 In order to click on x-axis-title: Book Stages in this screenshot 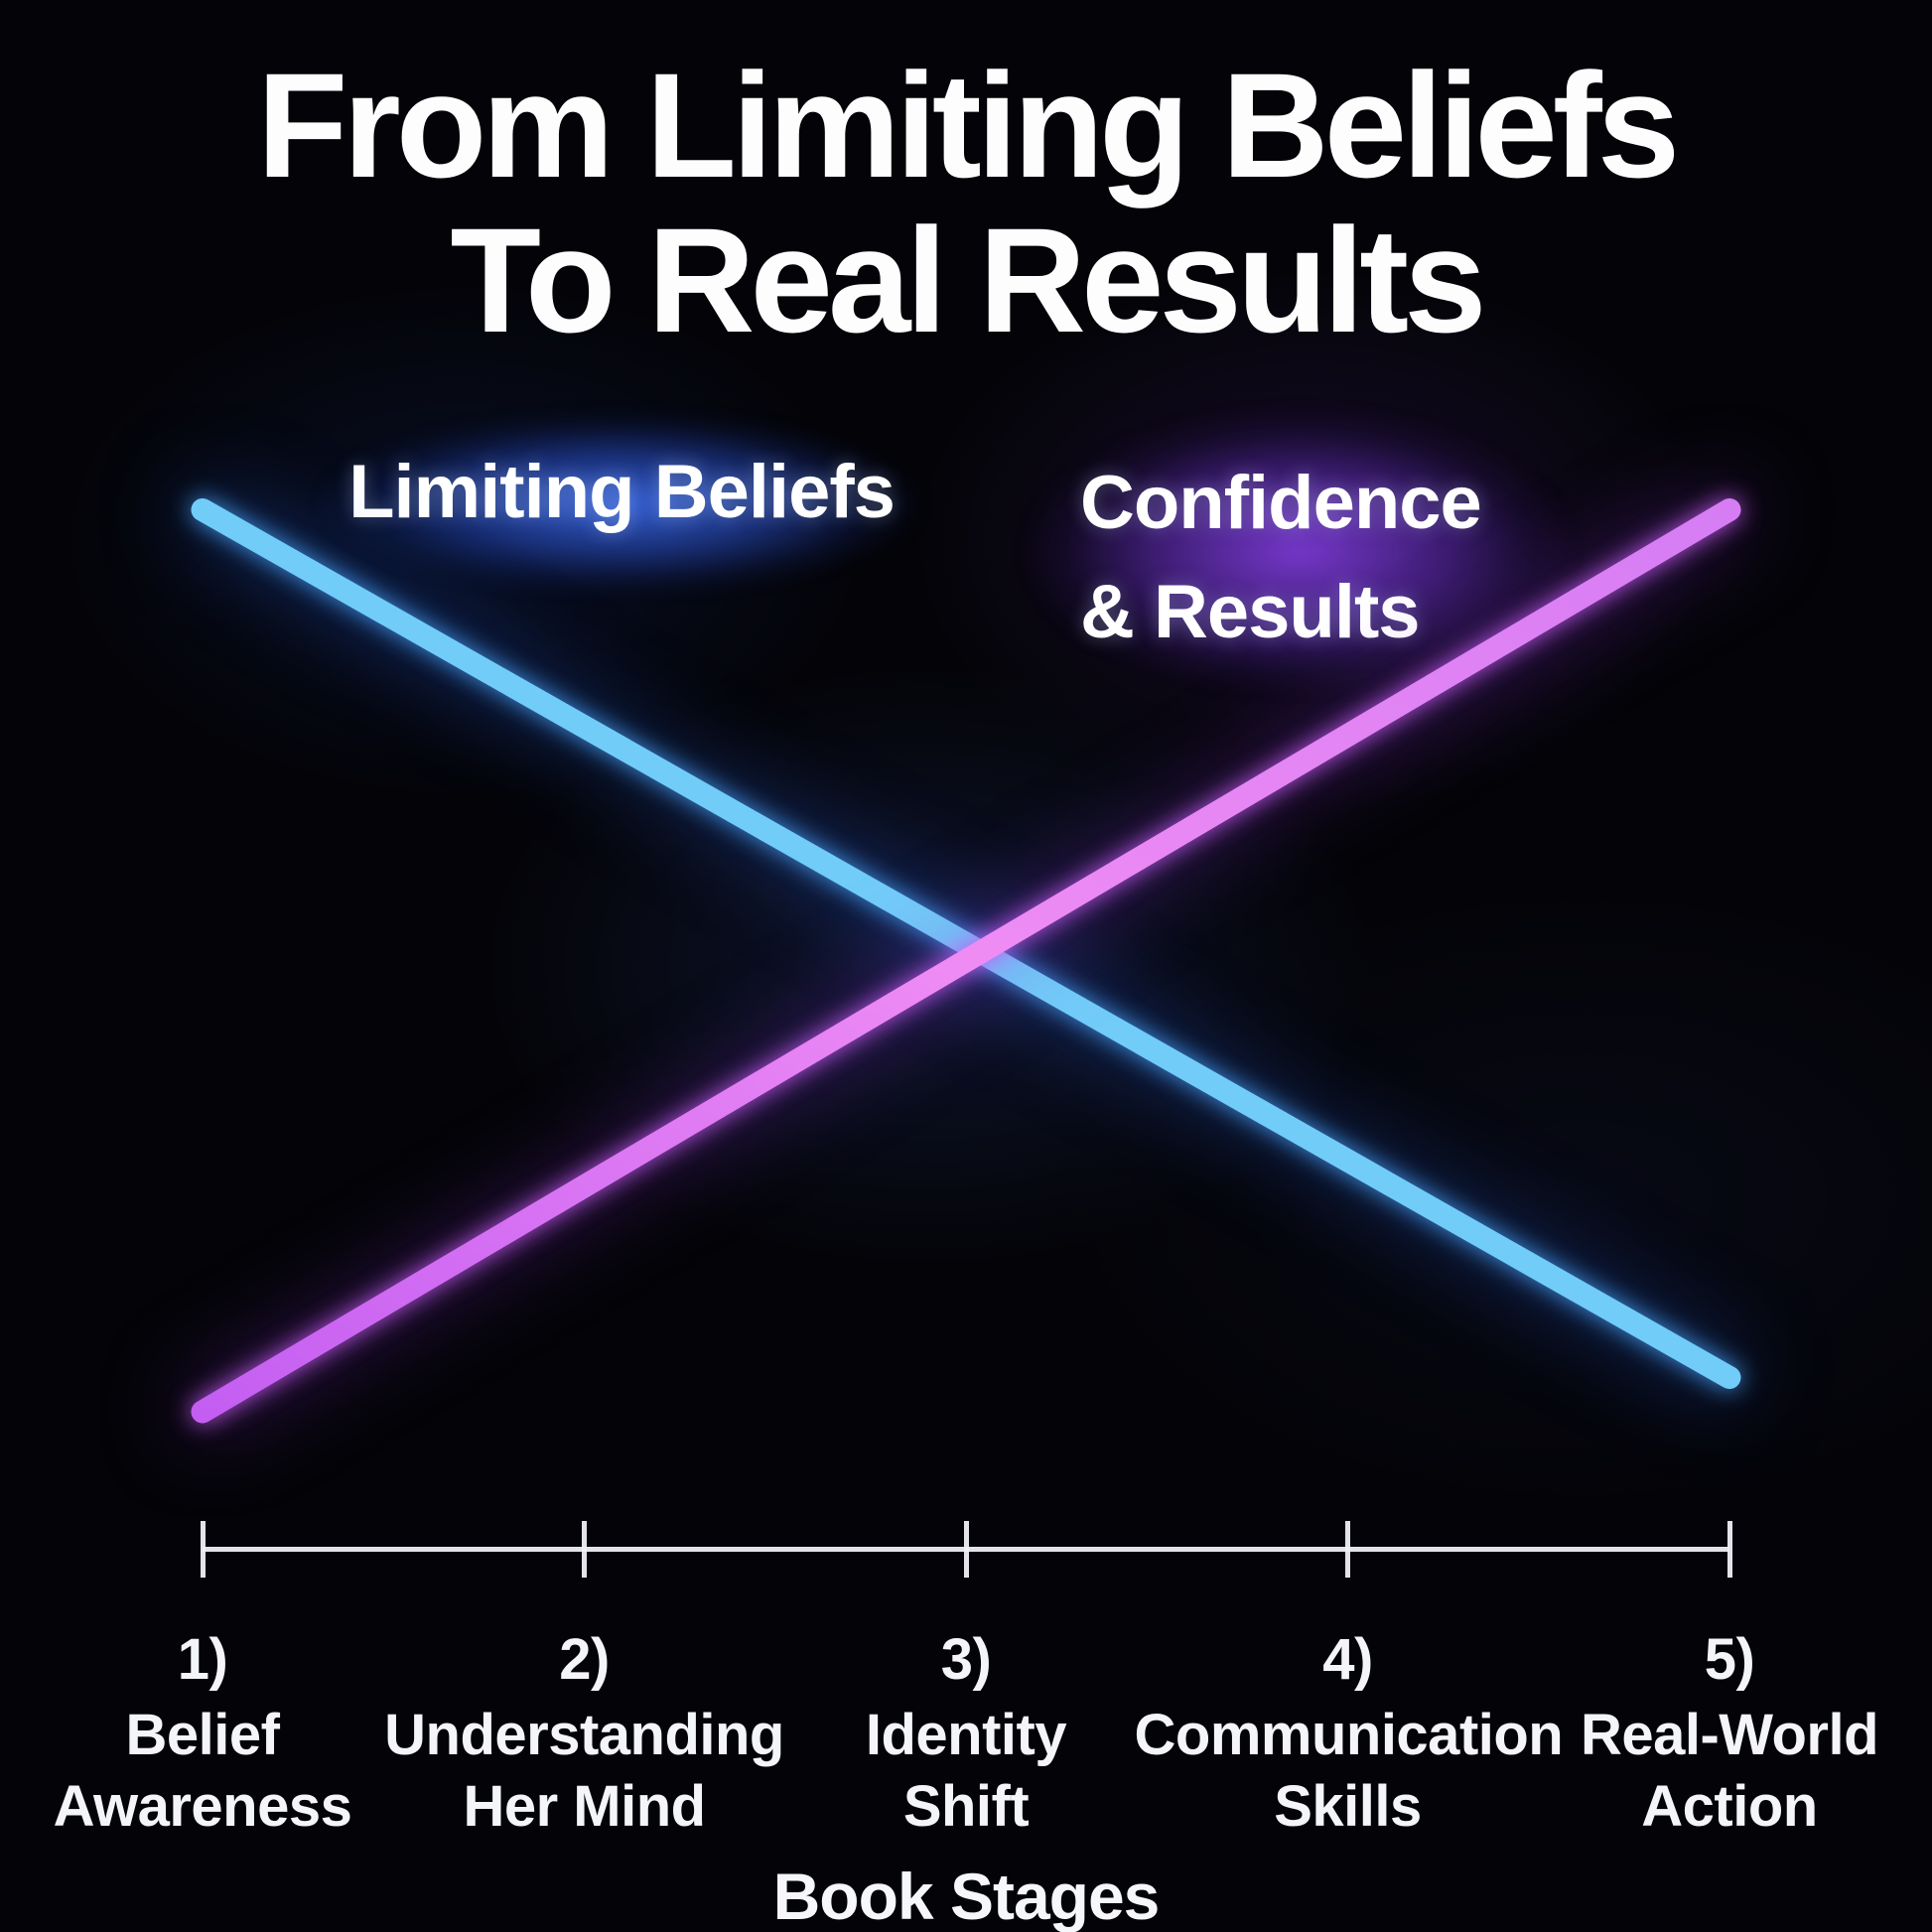, I will do `click(967, 1896)`.